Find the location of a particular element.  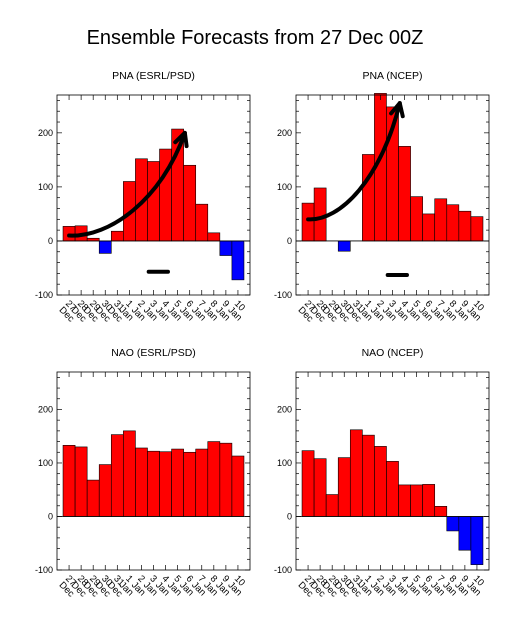

panel-title: PNA (NCEP) is located at coordinates (392, 76).